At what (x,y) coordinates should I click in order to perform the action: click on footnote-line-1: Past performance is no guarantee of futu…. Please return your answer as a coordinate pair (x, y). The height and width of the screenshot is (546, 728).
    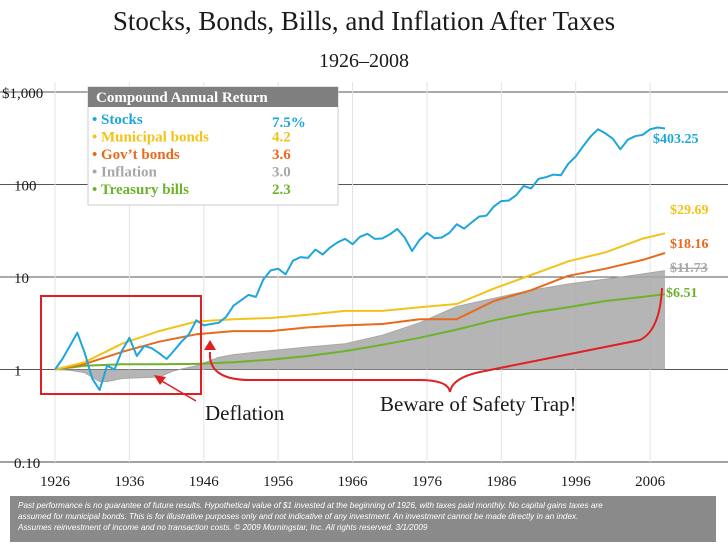
    Looking at the image, I should click on (310, 505).